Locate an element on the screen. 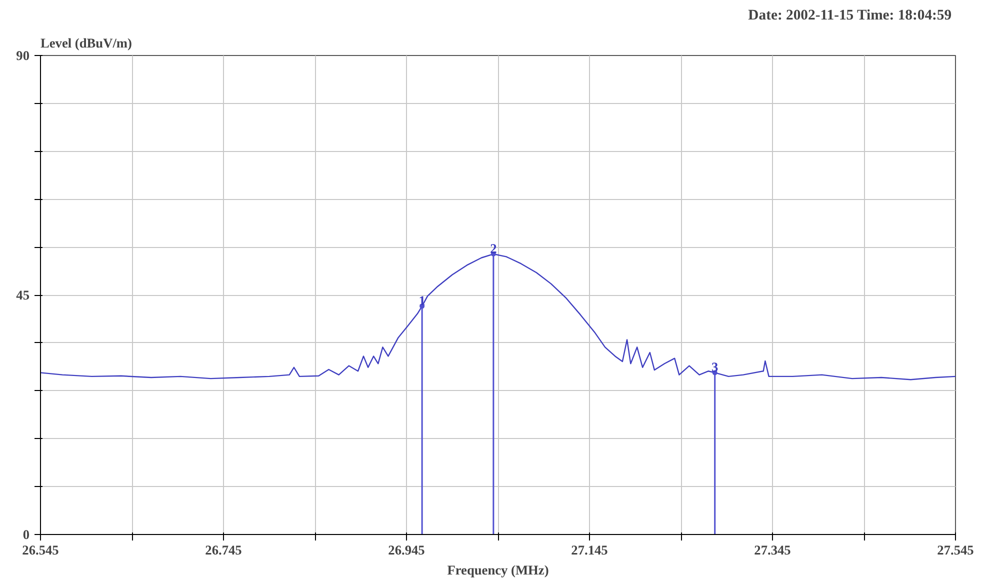  x-tick-label: 26.745 is located at coordinates (223, 550).